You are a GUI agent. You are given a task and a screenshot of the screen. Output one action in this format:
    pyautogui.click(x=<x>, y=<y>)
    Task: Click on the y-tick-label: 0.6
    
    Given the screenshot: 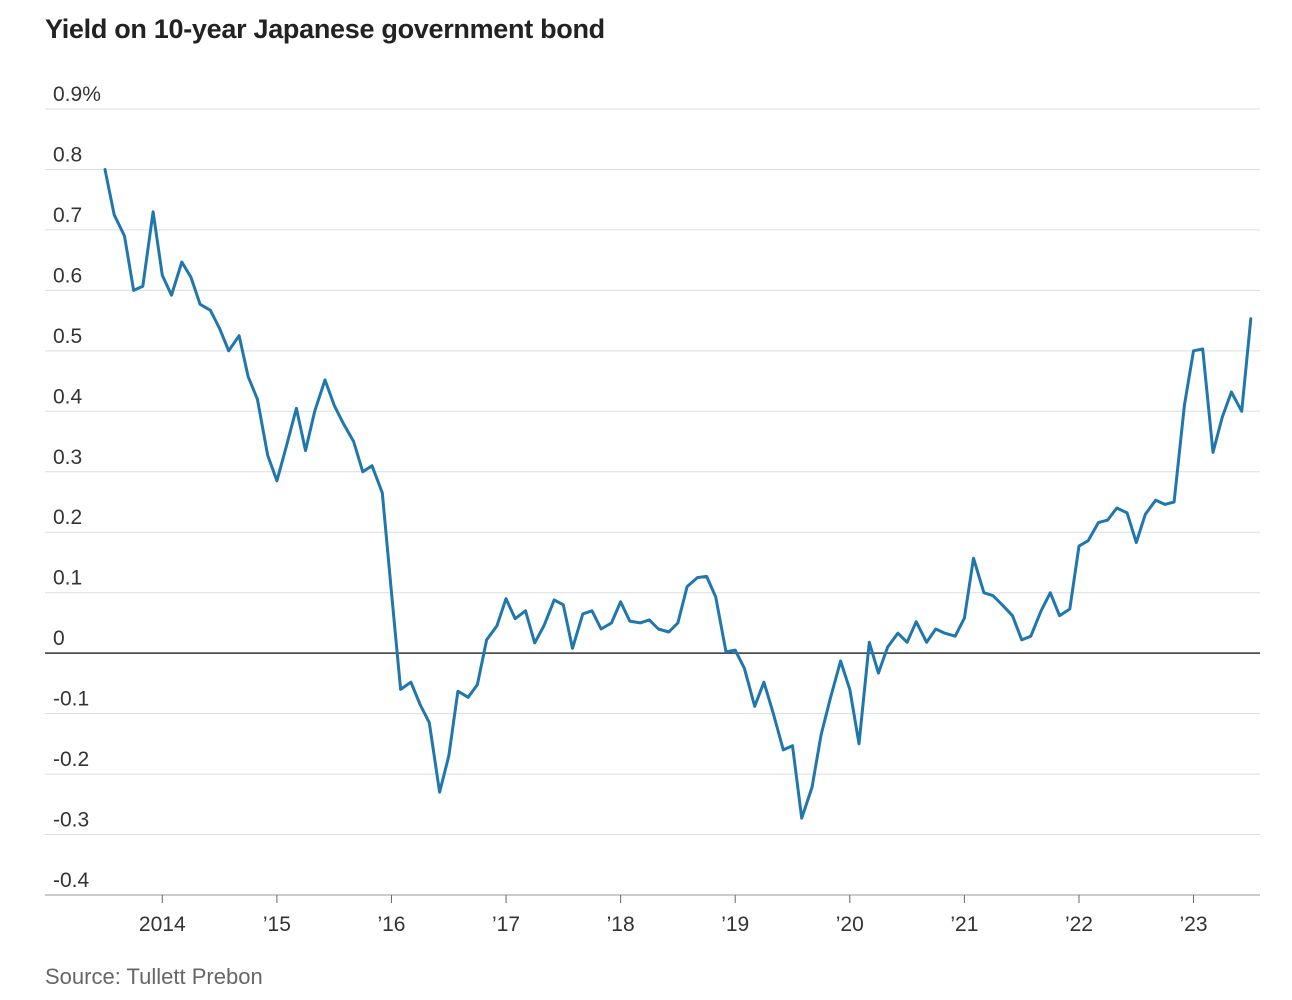 What is the action you would take?
    pyautogui.click(x=67, y=275)
    